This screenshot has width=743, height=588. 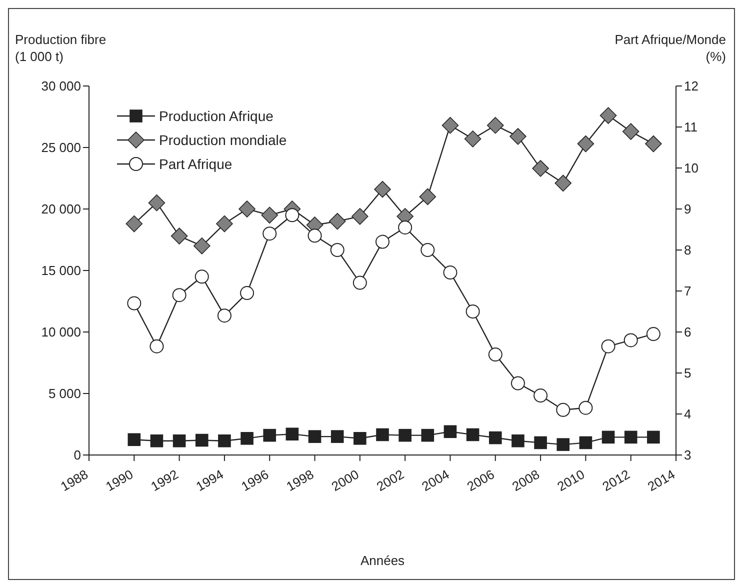 I want to click on x-tick-label: 1998, so click(x=300, y=480).